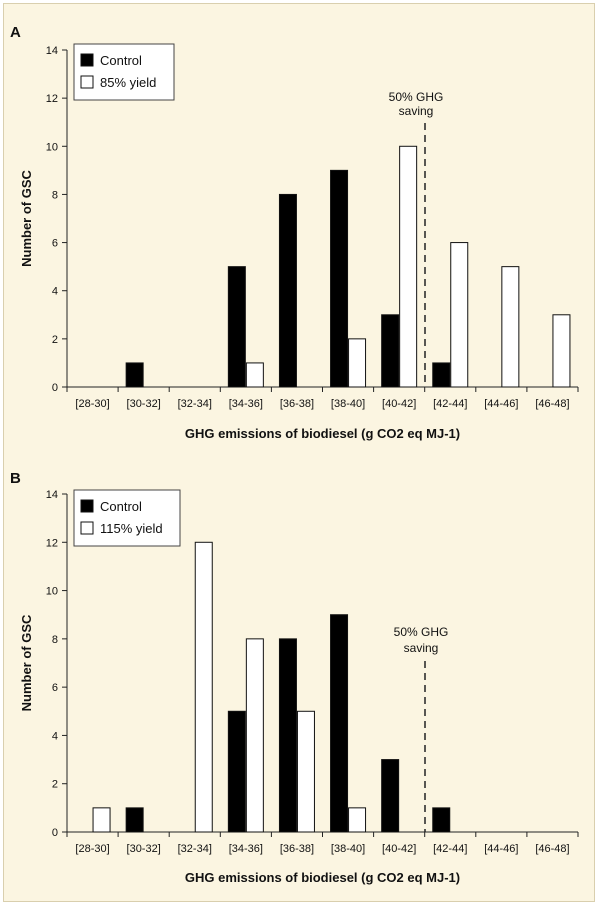 The height and width of the screenshot is (907, 600). Describe the element at coordinates (128, 82) in the screenshot. I see `legend-label-1: 85% yield` at that location.